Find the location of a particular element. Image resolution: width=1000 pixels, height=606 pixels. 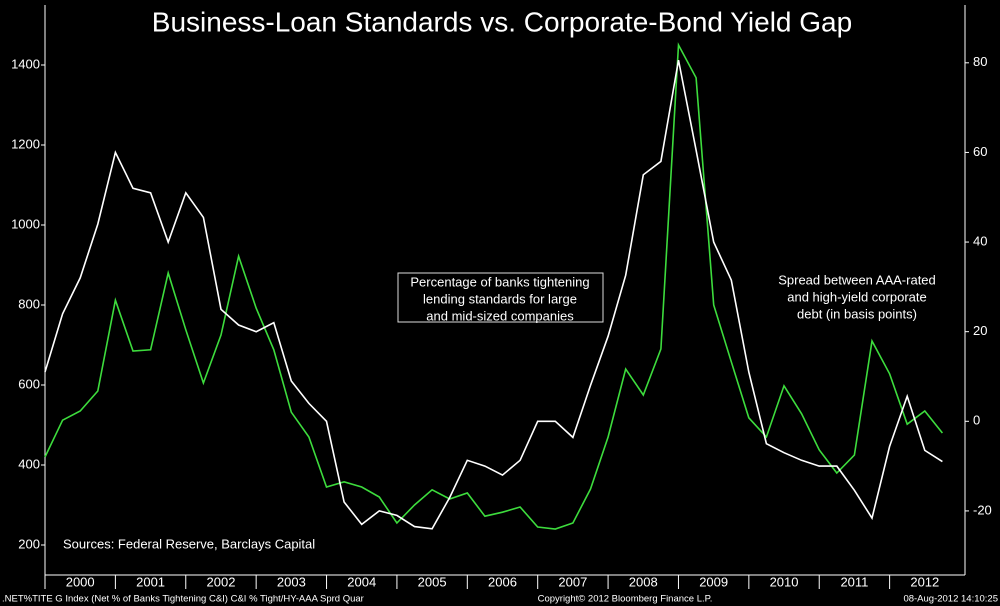

annotation-text: Spread between AAA-rated is located at coordinates (857, 279).